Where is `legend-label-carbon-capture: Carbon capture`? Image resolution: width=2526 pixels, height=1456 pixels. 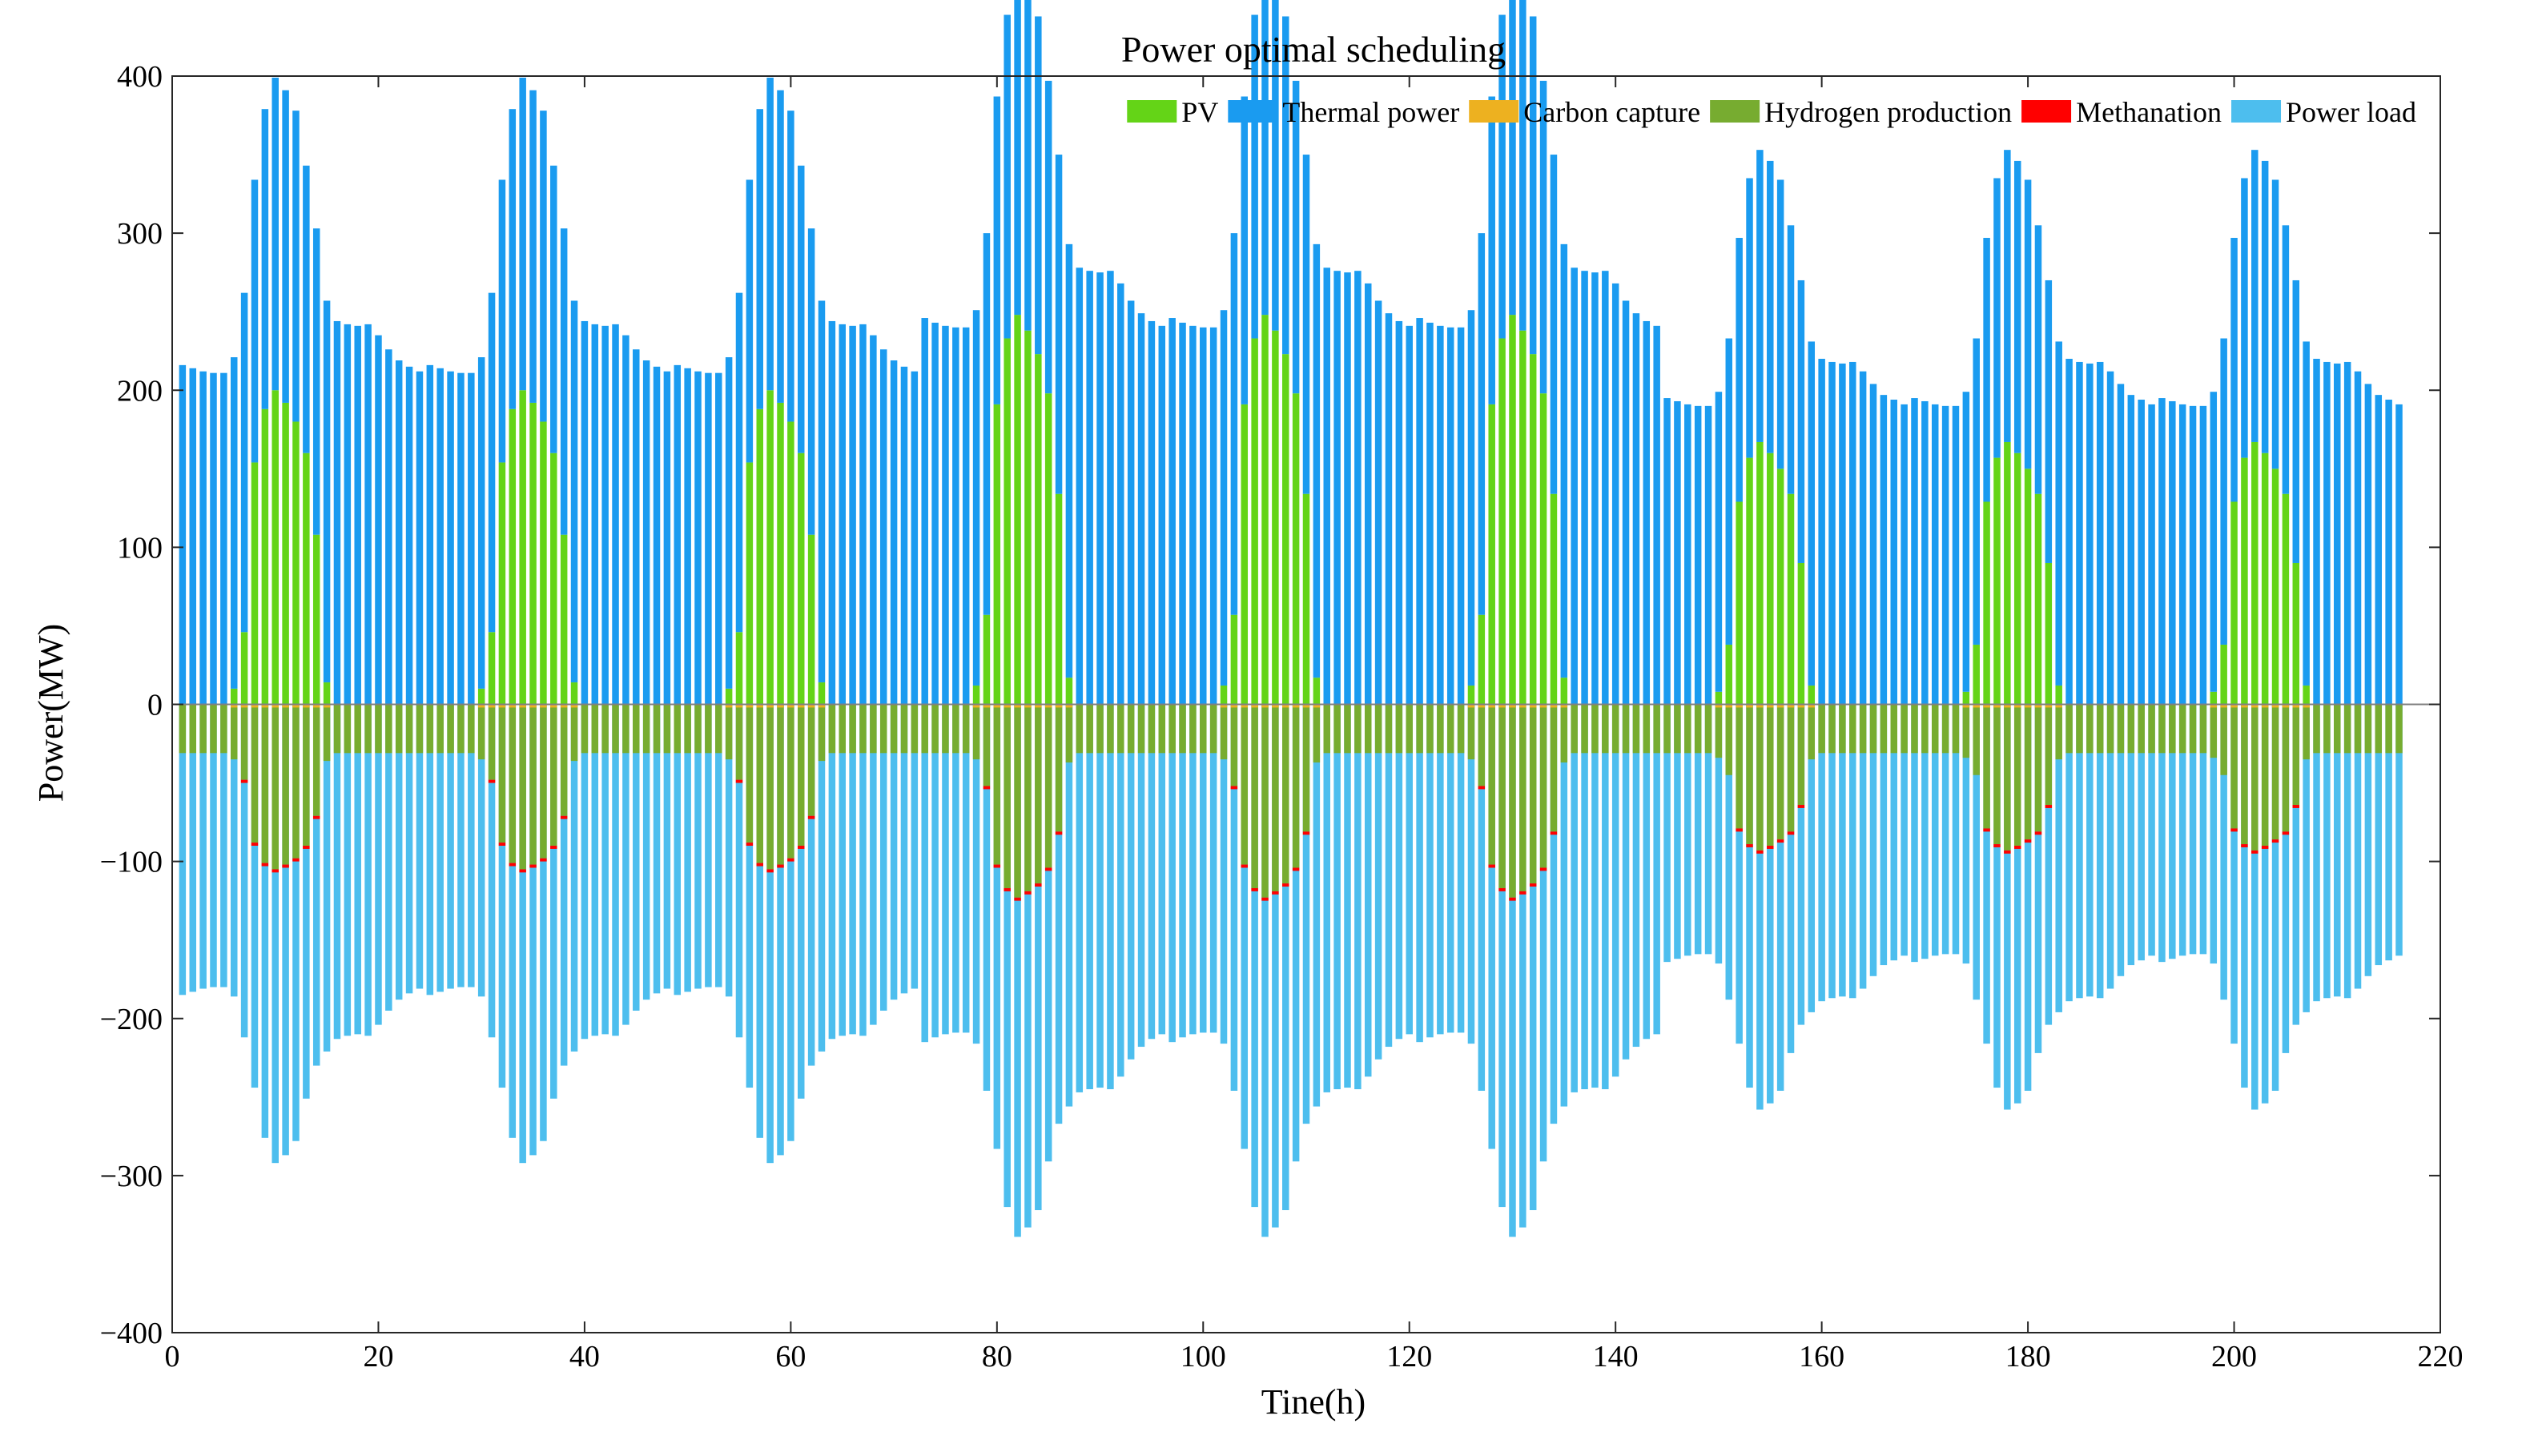
legend-label-carbon-capture: Carbon capture is located at coordinates (1611, 112).